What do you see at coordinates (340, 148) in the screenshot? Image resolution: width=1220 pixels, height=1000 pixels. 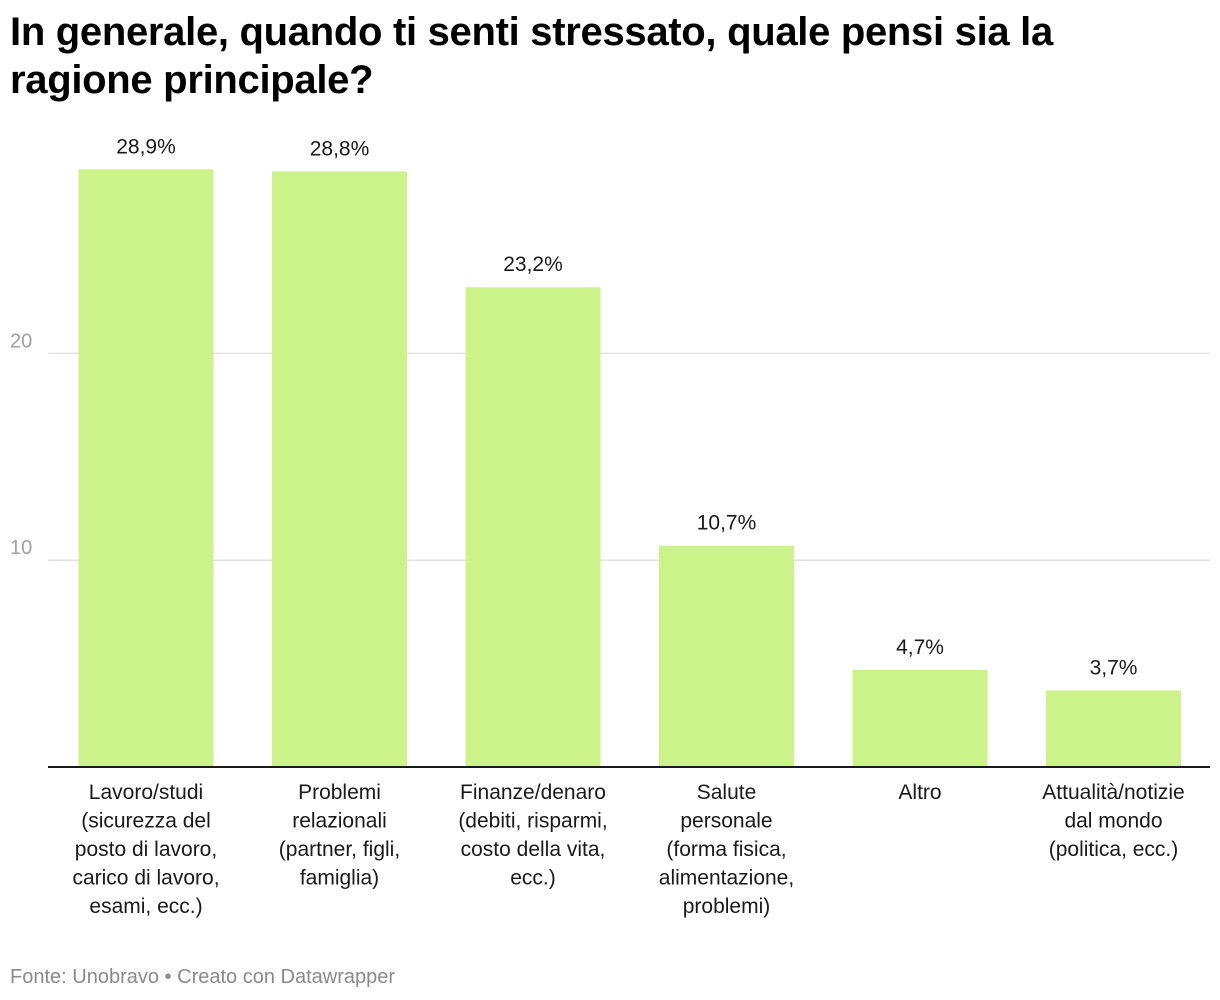 I see `data-label: 28,8%` at bounding box center [340, 148].